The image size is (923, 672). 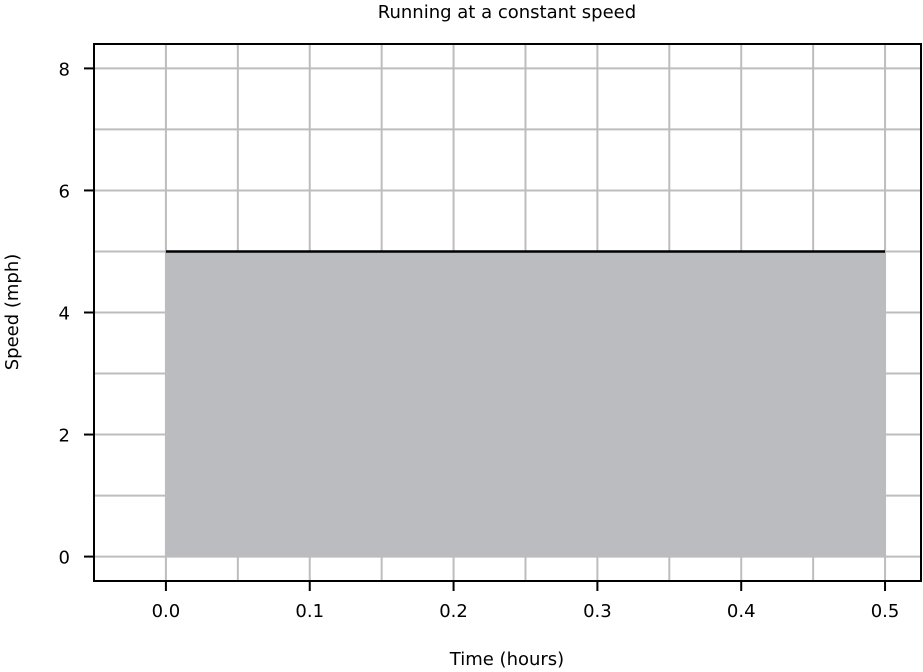 What do you see at coordinates (526, 601) in the screenshot?
I see `x-axis-ticks: 0.0 0.1 0.2 0.3 0.4 0.5` at bounding box center [526, 601].